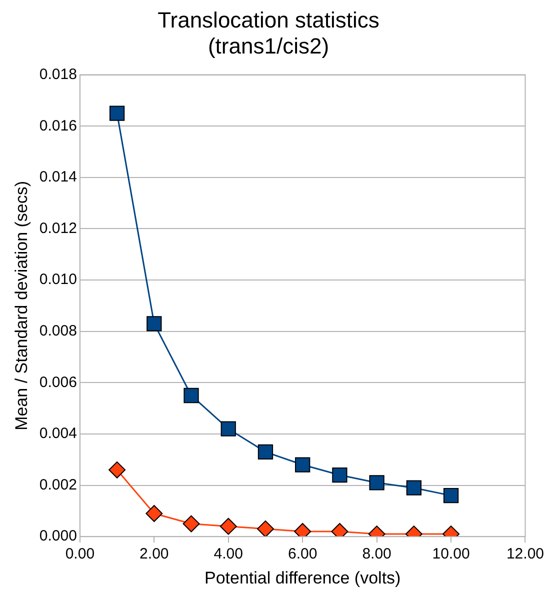 The width and height of the screenshot is (547, 599). What do you see at coordinates (269, 46) in the screenshot?
I see `text: (trans1/cis2)` at bounding box center [269, 46].